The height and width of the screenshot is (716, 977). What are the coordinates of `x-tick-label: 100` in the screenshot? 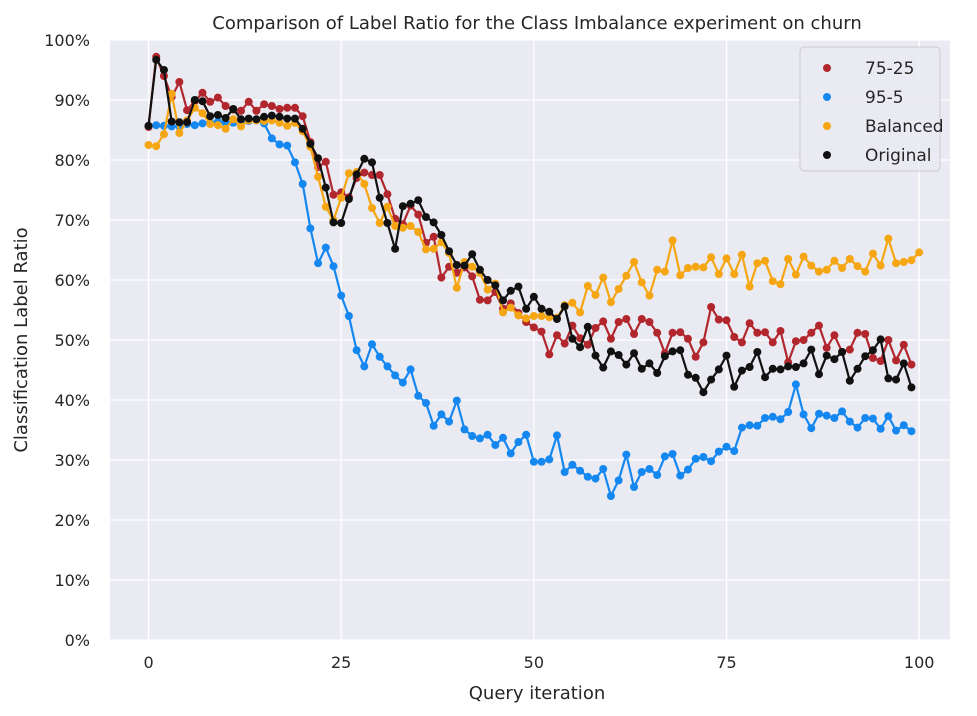 It's located at (919, 662).